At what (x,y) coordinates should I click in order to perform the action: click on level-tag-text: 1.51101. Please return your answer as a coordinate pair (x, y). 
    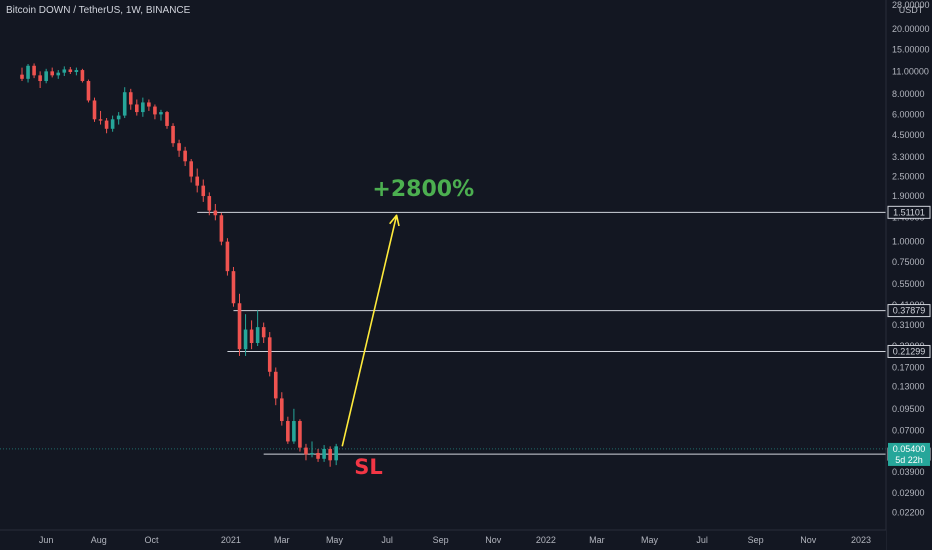
    Looking at the image, I should click on (909, 212).